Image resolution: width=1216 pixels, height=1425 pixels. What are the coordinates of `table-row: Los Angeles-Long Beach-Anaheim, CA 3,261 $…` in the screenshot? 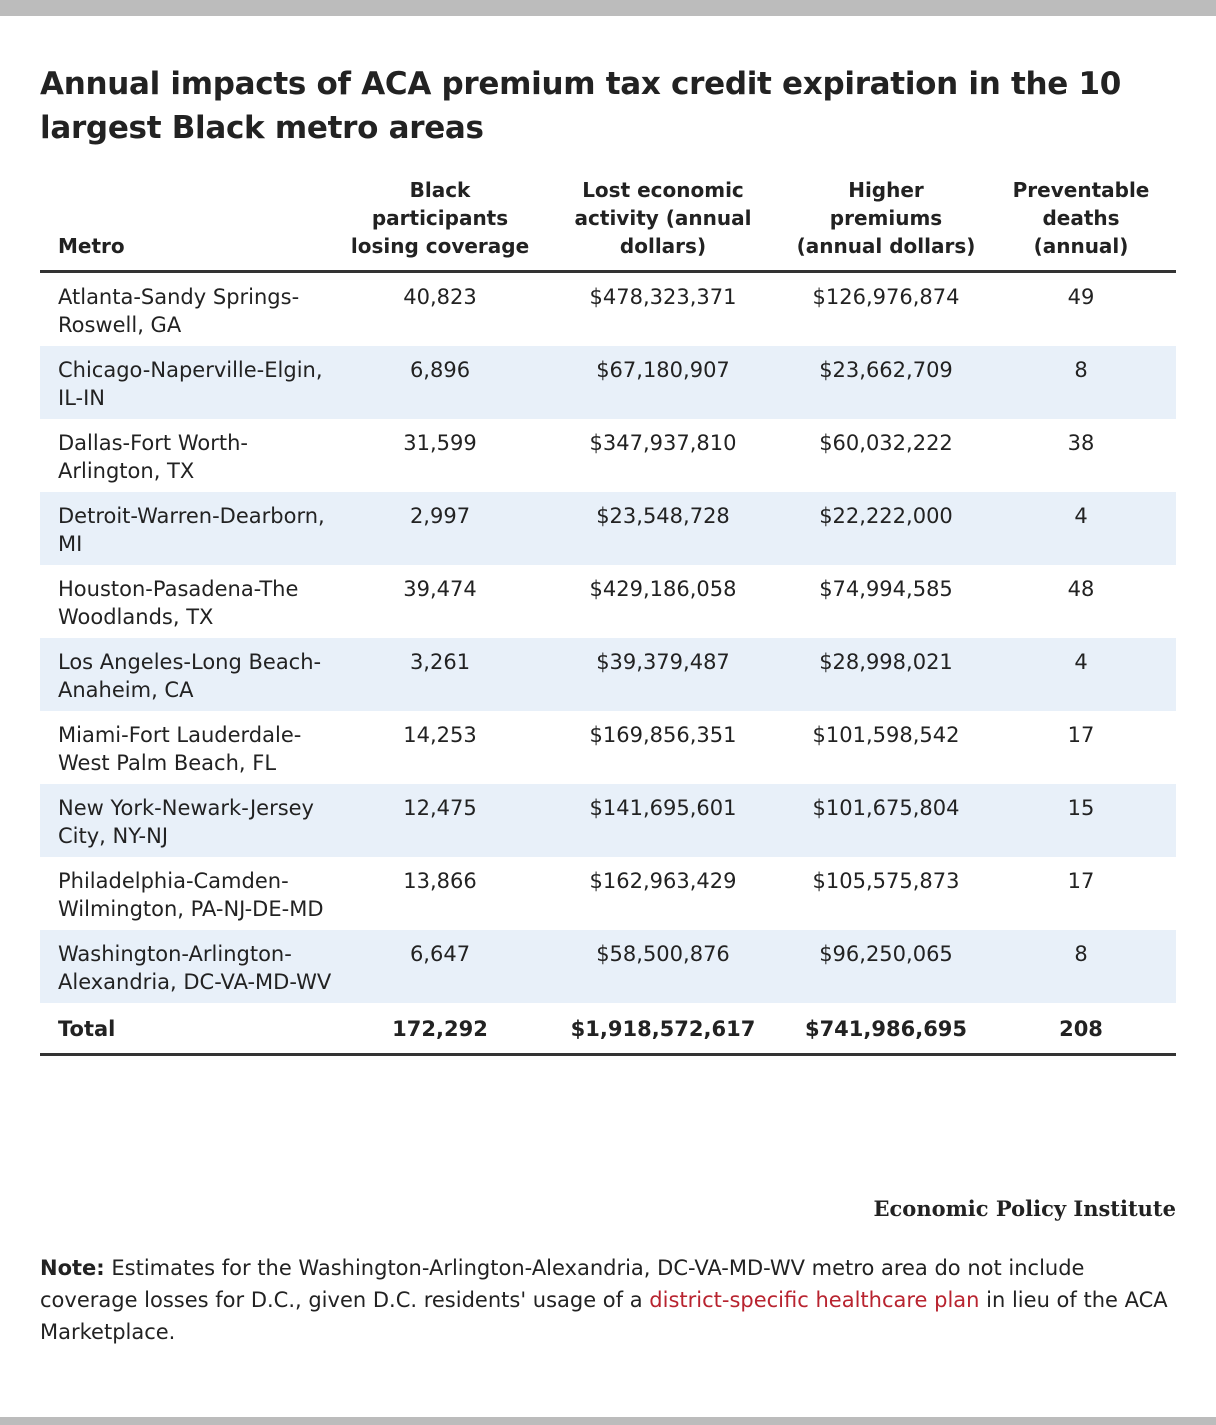 It's located at (608, 674).